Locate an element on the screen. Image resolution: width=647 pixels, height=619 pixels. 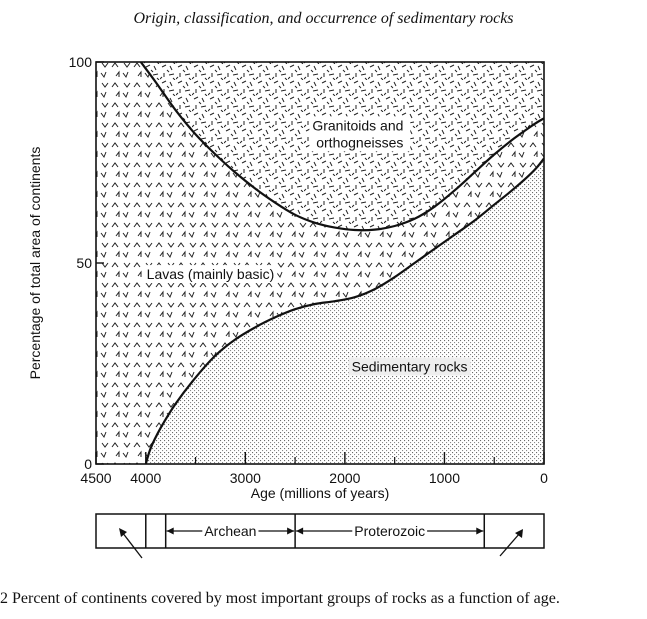
x-tick-label: 1000 is located at coordinates (444, 478).